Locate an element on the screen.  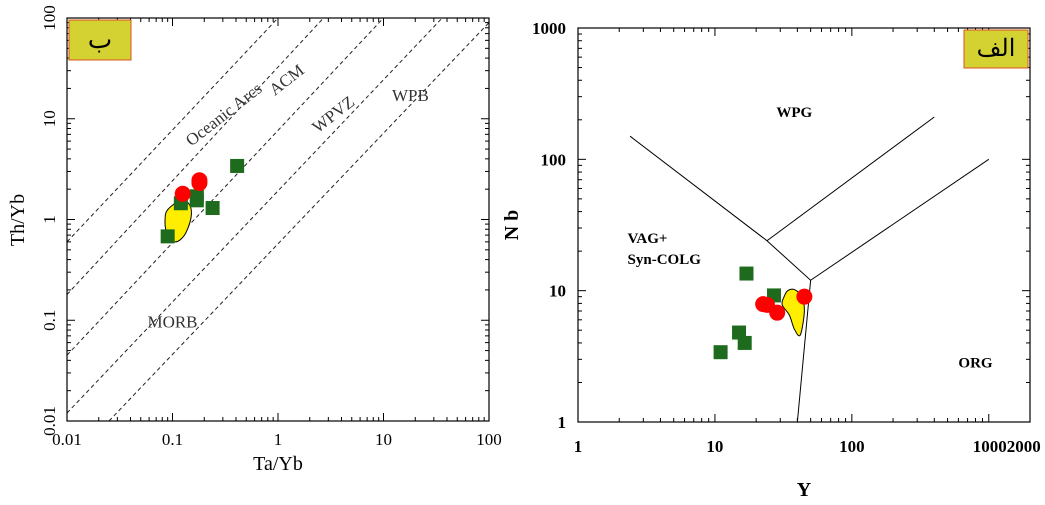
x-tick-label: 0.1 is located at coordinates (172, 439).